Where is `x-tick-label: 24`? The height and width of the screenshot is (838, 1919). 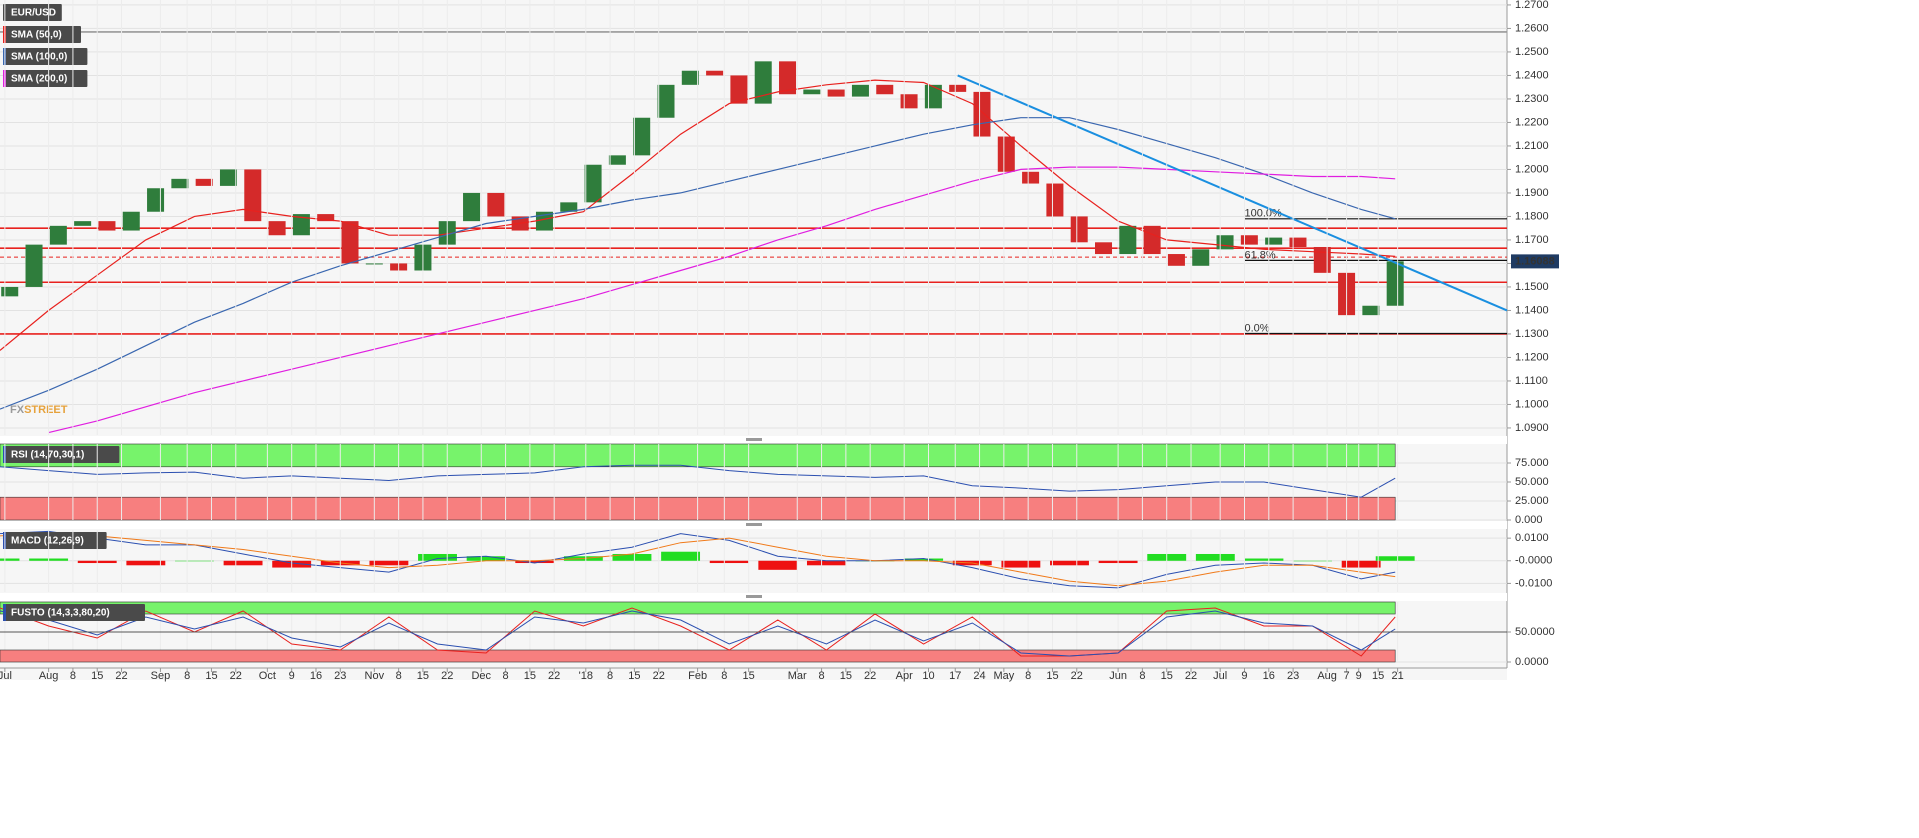 x-tick-label: 24 is located at coordinates (979, 676).